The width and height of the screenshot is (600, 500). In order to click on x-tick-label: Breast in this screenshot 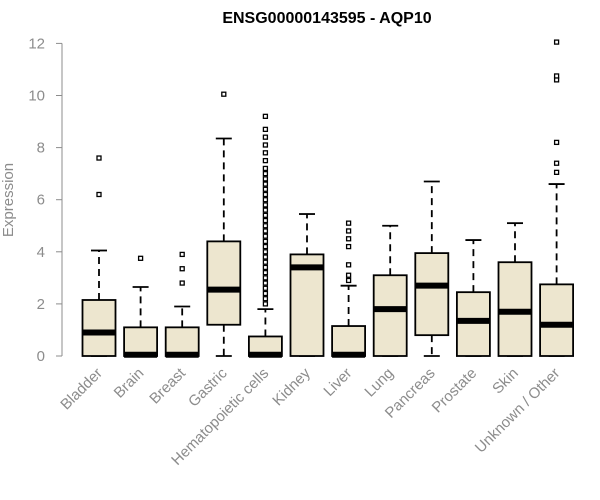, I will do `click(167, 385)`.